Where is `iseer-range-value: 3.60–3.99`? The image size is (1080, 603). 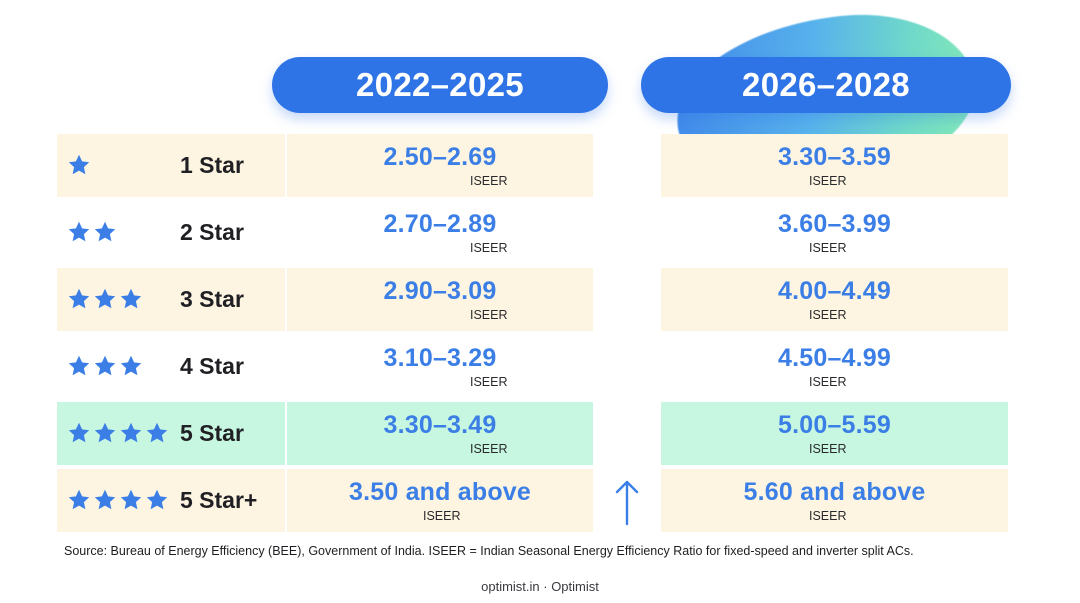 iseer-range-value: 3.60–3.99 is located at coordinates (834, 224).